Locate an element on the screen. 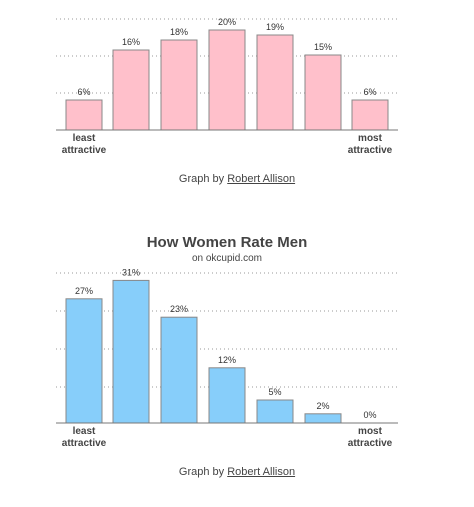 Image resolution: width=474 pixels, height=507 pixels. credit-line-top: Graph by Robert Allison is located at coordinates (237, 179).